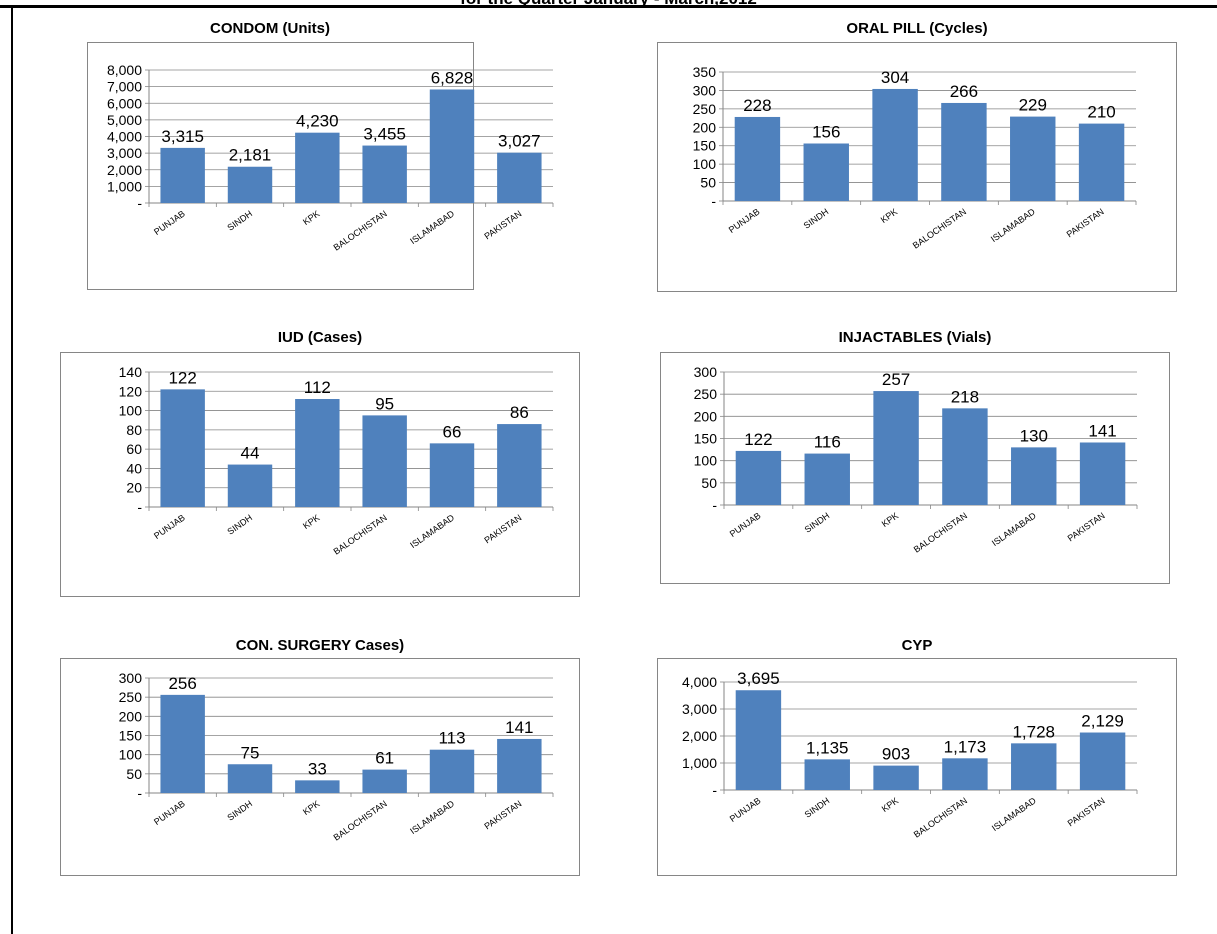 The image size is (1217, 934). What do you see at coordinates (1102, 430) in the screenshot?
I see `data-label: 141` at bounding box center [1102, 430].